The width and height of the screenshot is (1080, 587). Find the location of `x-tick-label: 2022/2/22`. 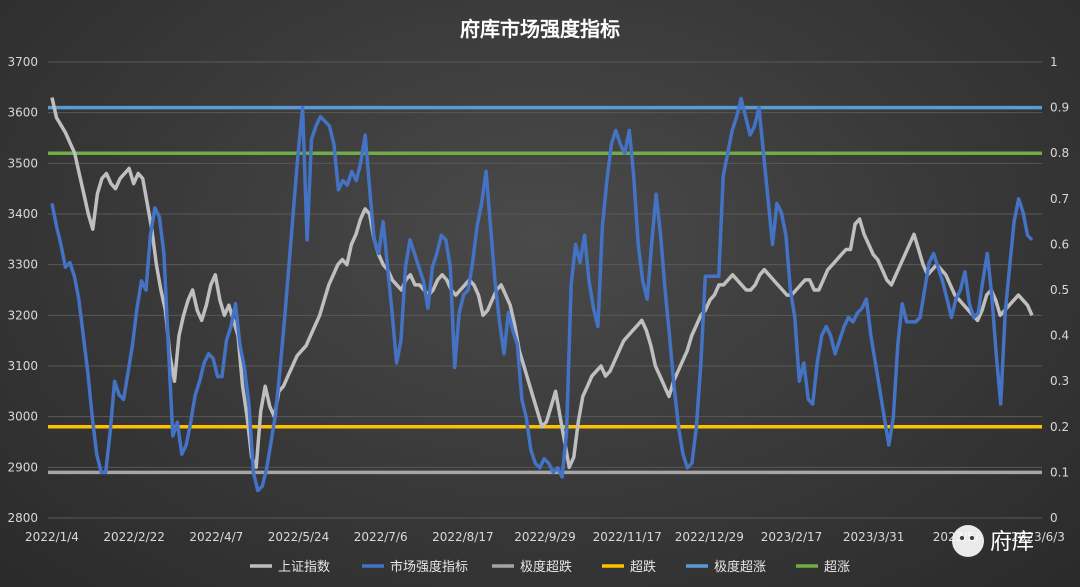

x-tick-label: 2022/2/22 is located at coordinates (134, 537).